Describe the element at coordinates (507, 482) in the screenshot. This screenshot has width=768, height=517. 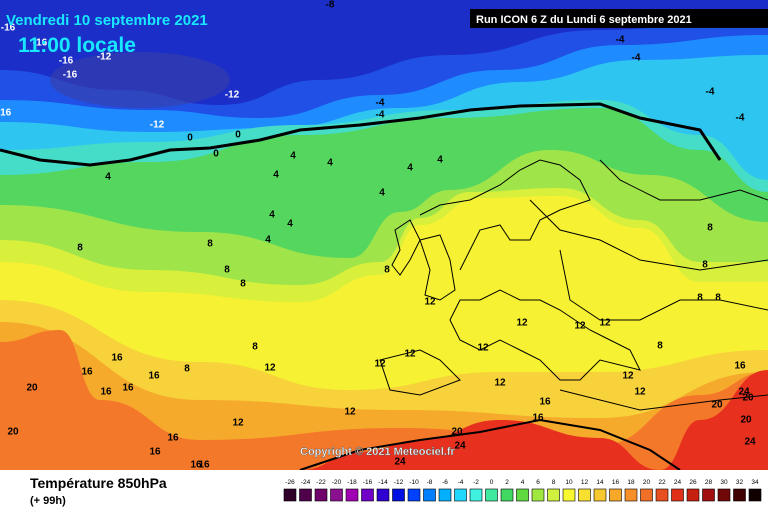
I see `colorbar-tick-label: 2` at that location.